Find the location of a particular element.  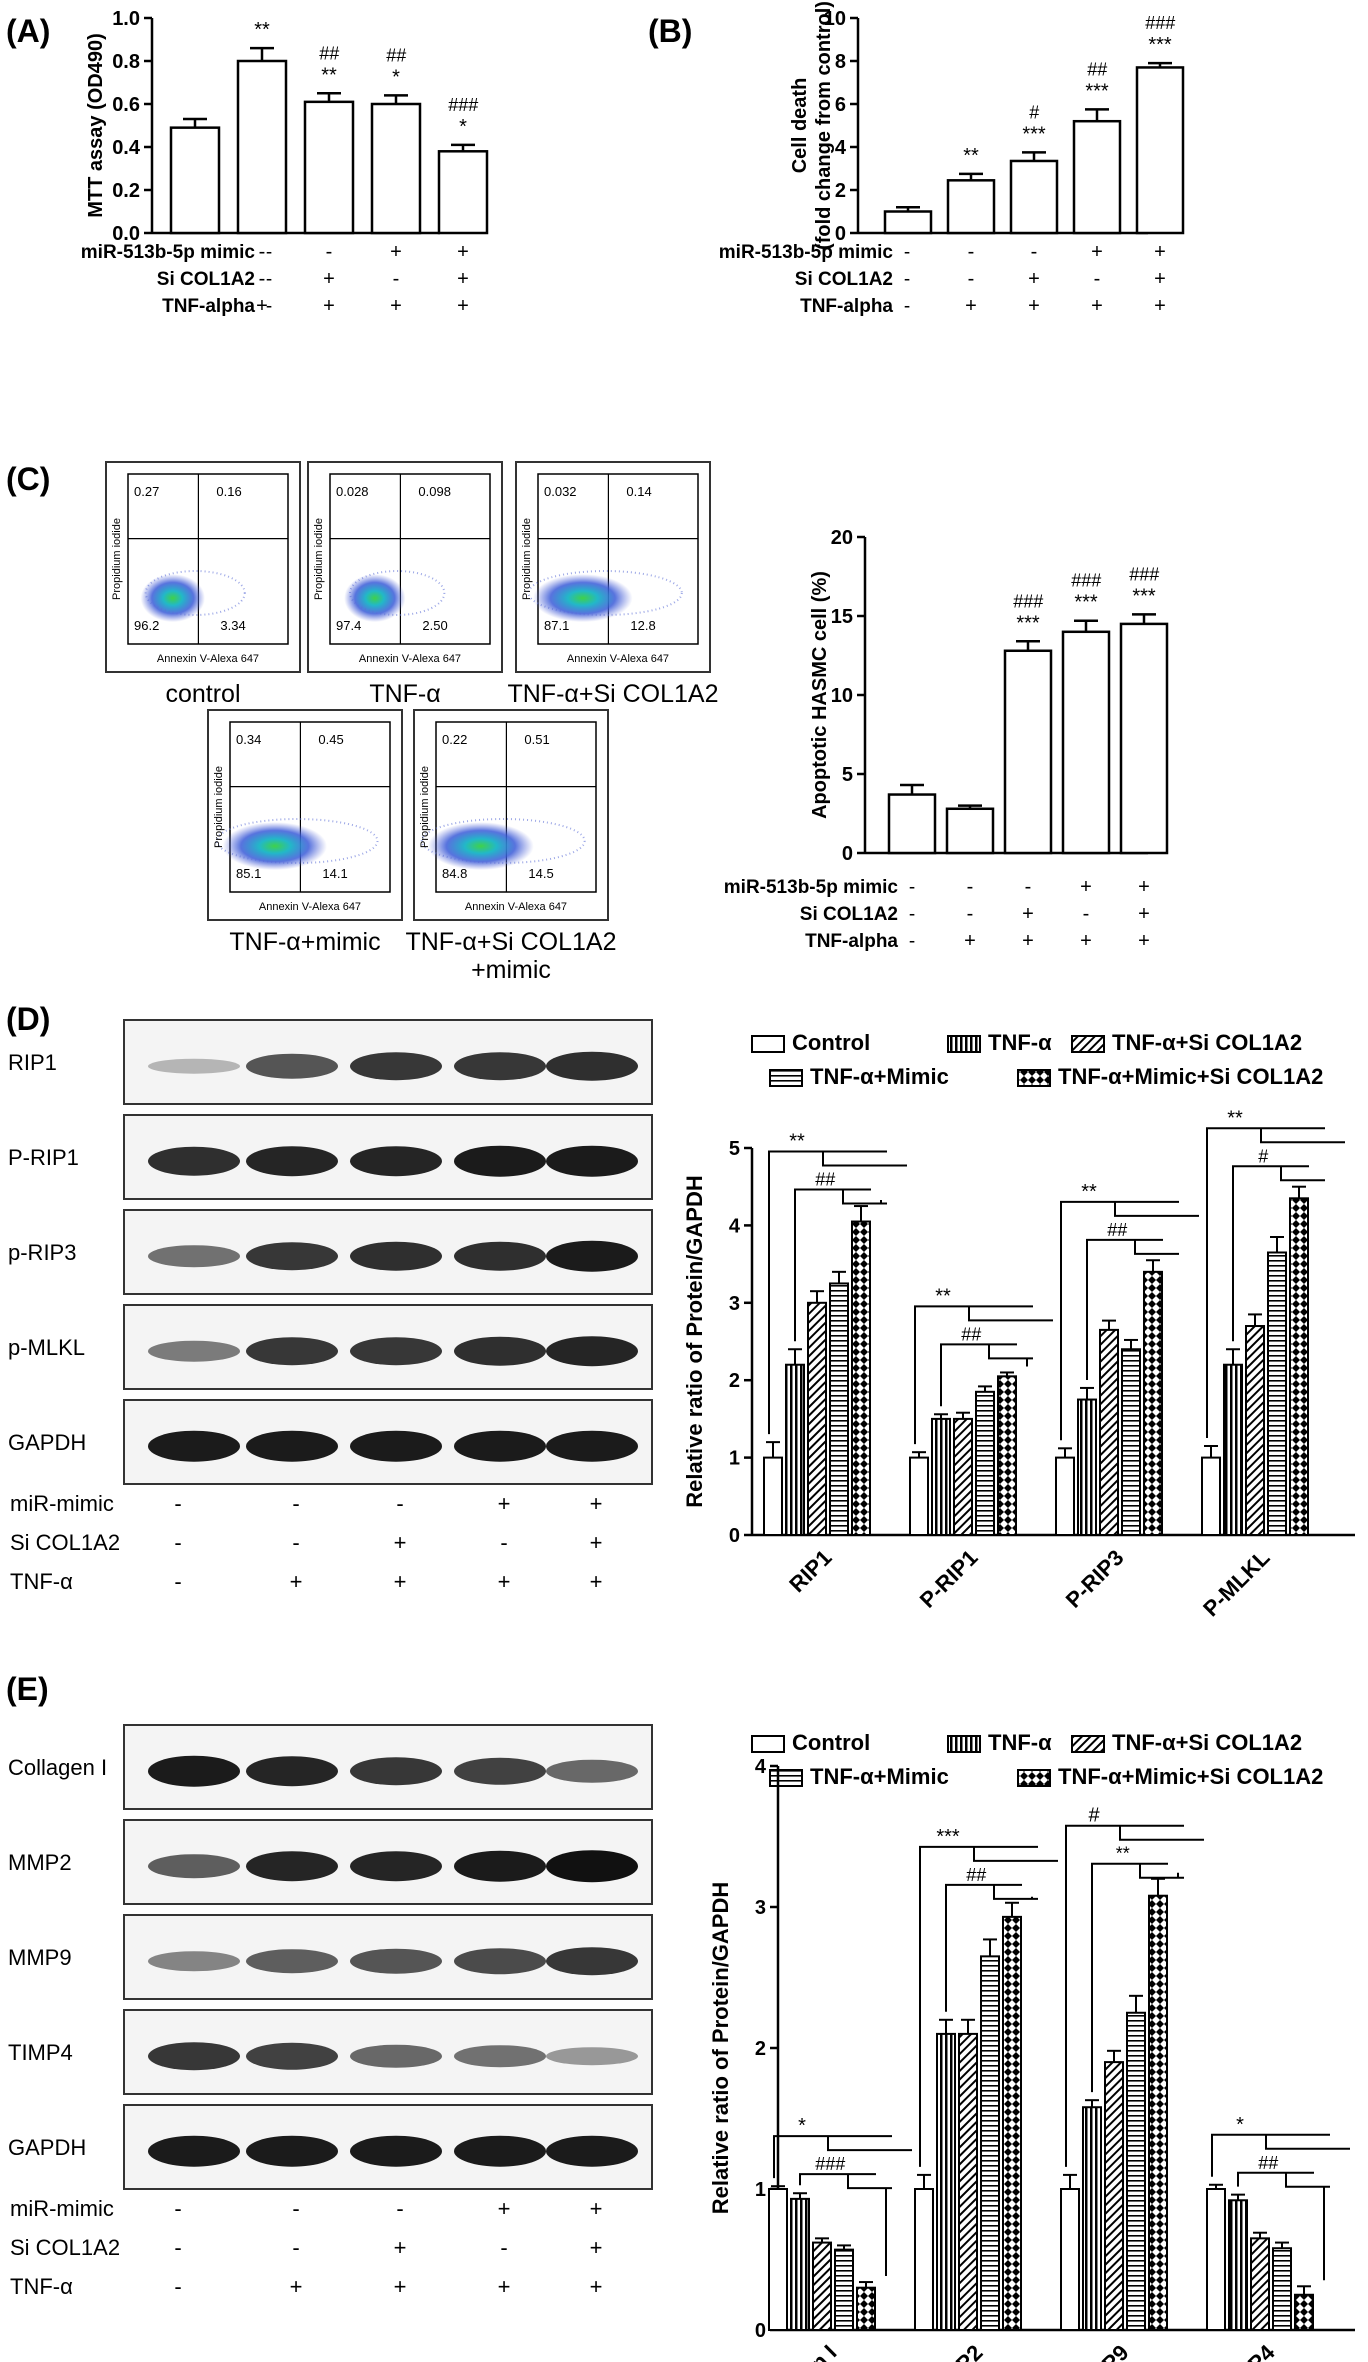

legend-label: Control is located at coordinates (831, 1042).